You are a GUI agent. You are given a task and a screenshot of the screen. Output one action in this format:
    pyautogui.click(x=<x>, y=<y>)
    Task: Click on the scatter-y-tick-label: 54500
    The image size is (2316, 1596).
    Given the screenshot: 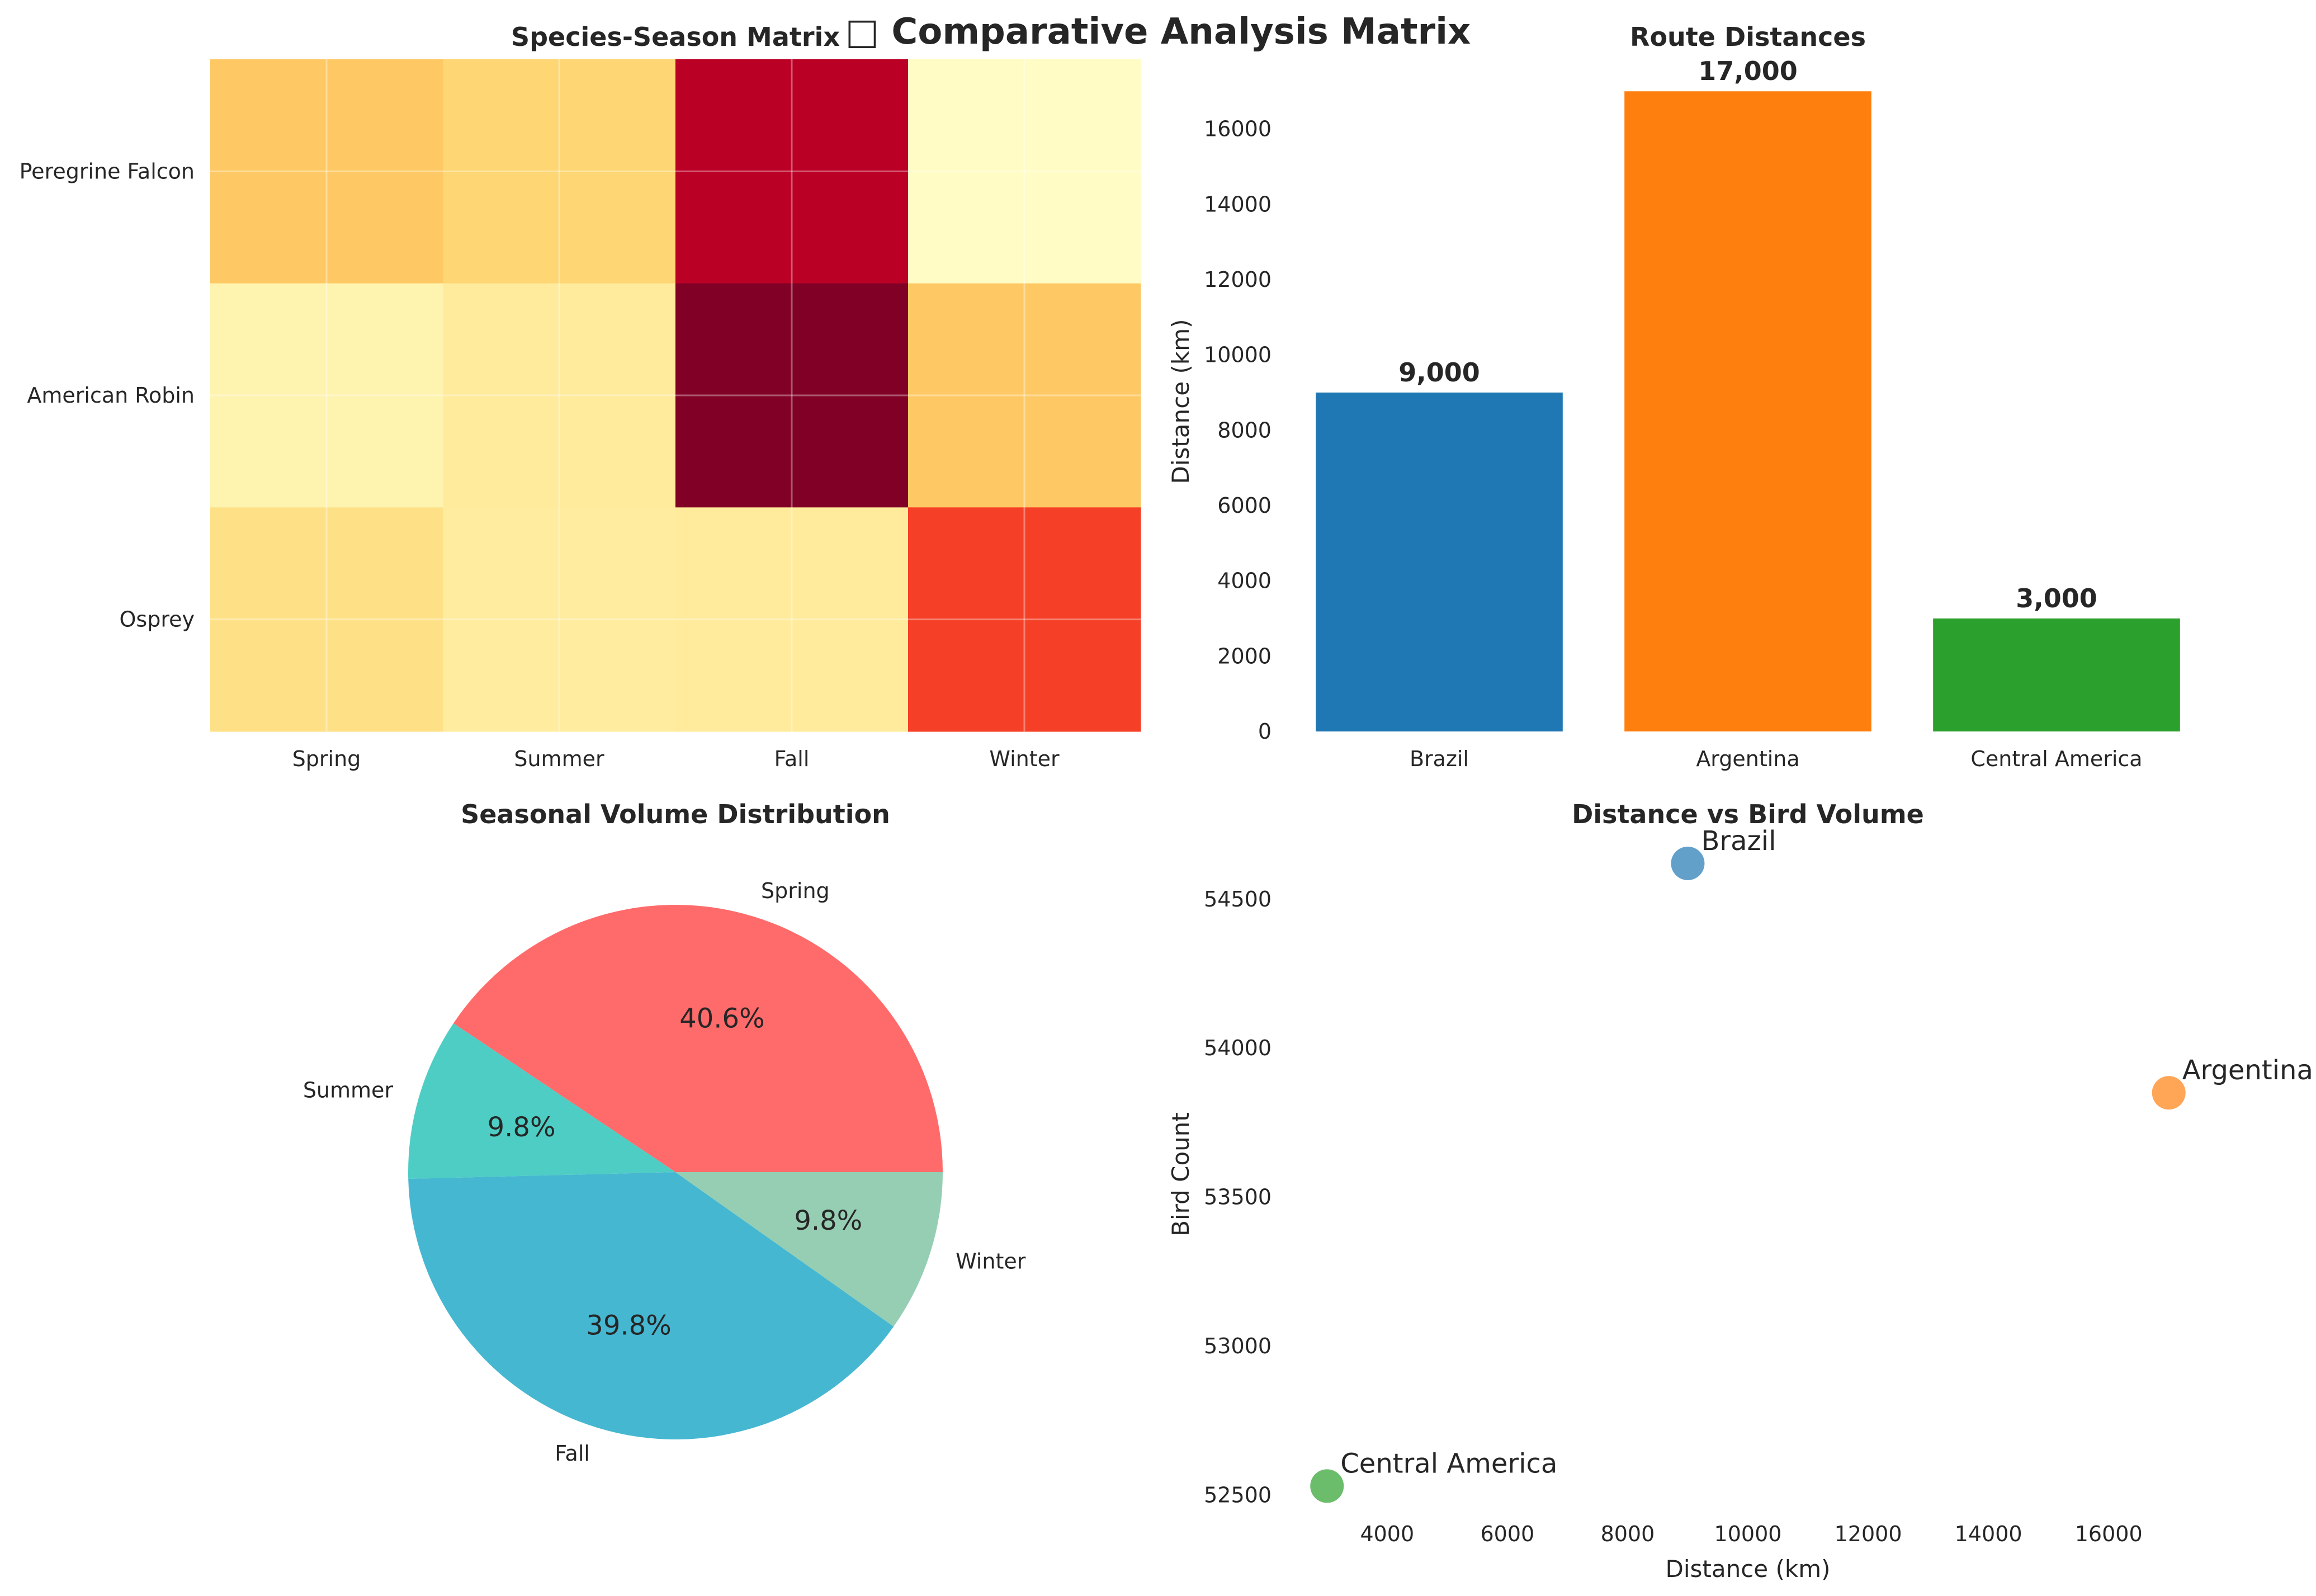 What is the action you would take?
    pyautogui.click(x=1238, y=899)
    